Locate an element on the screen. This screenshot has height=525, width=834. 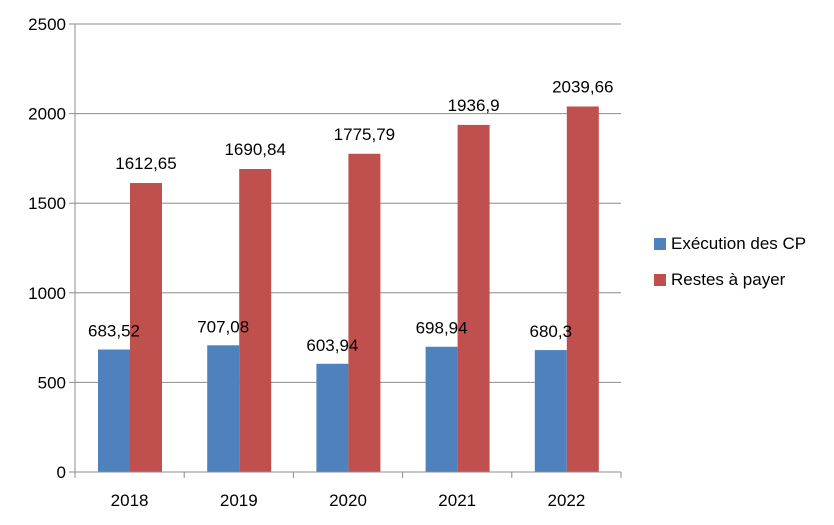
y-tick-label: 1500 is located at coordinates (47, 203).